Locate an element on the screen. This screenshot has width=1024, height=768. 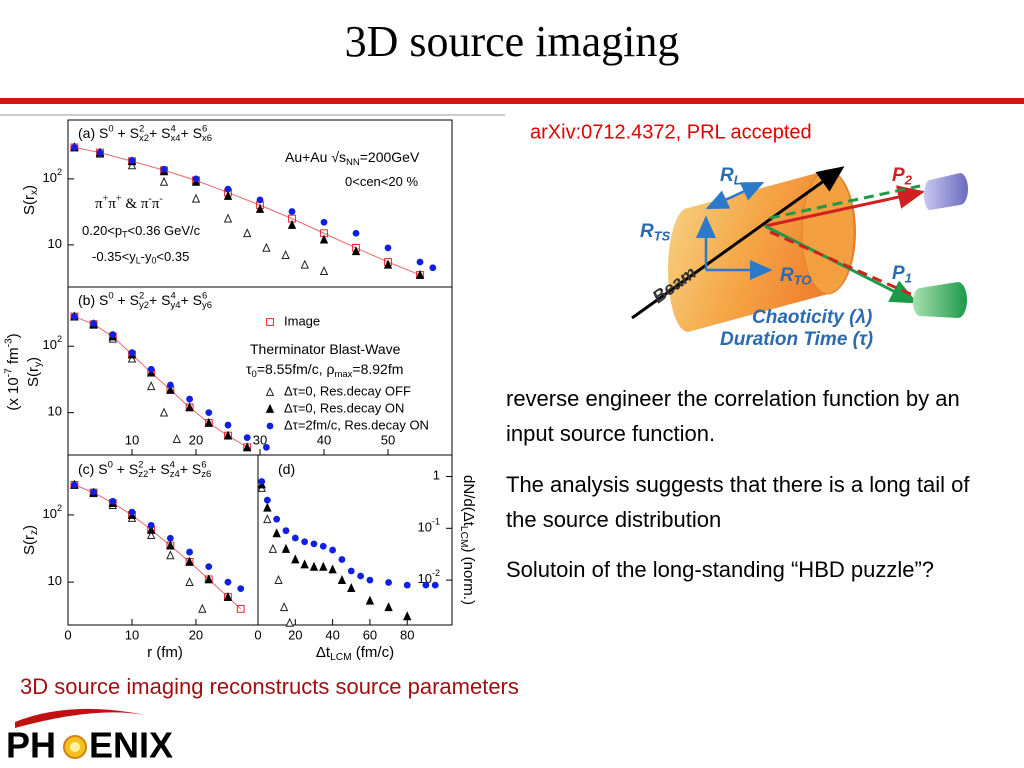
text-part: z6 is located at coordinates (206, 473).